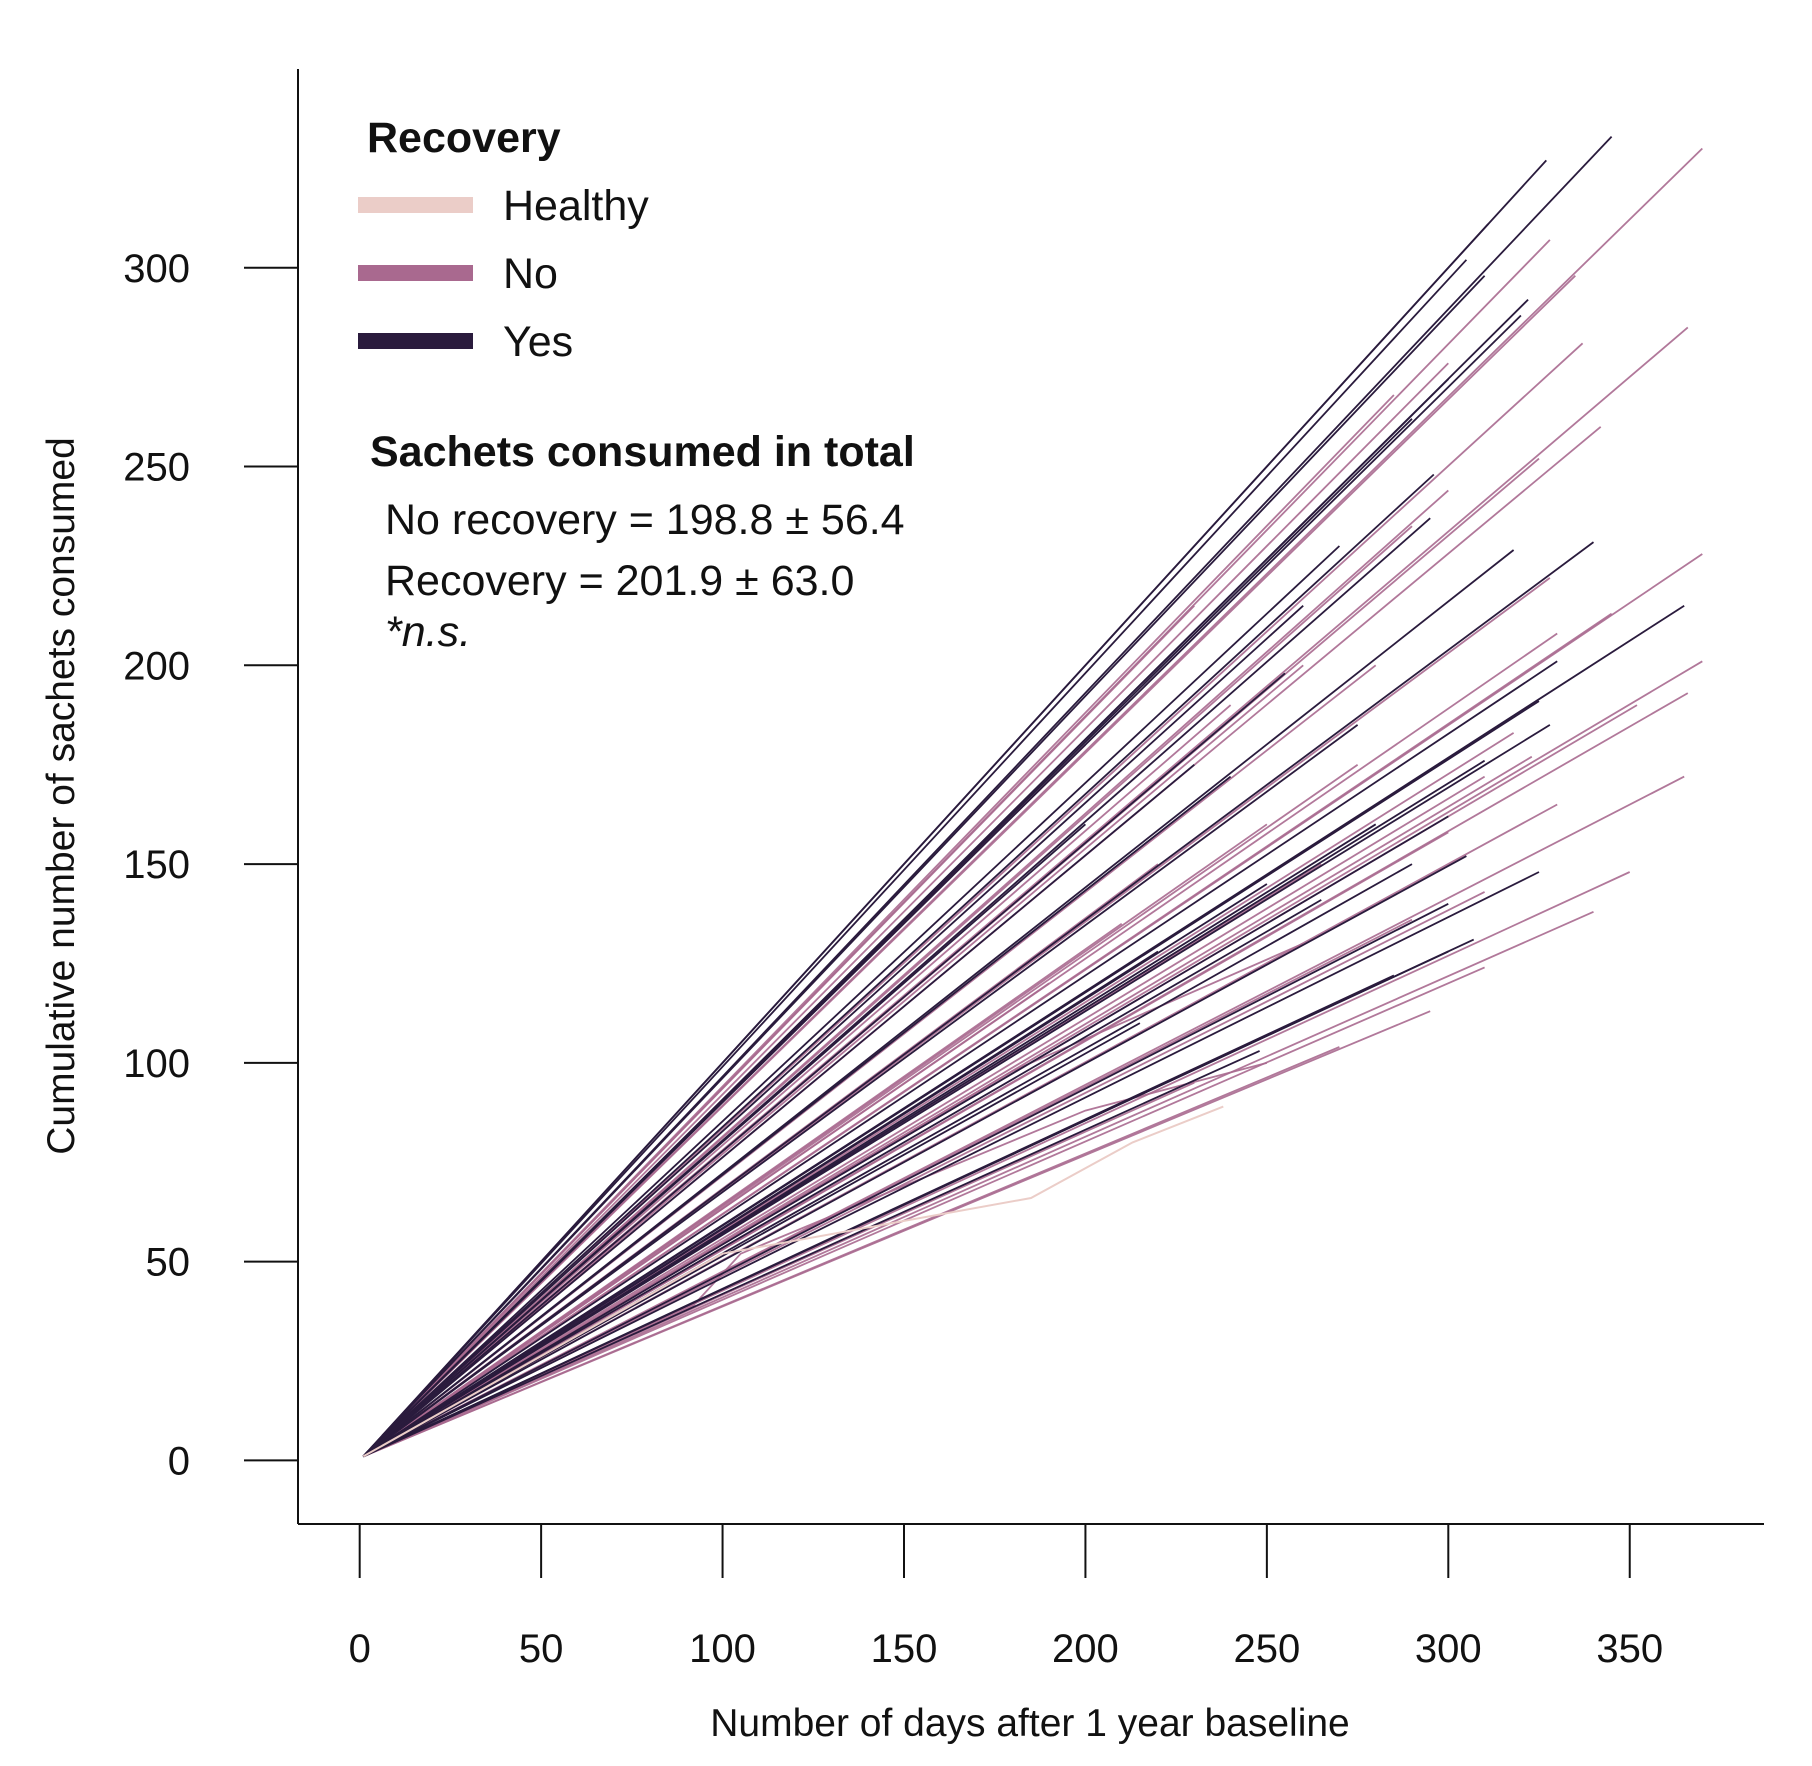  I want to click on x-axis-title: Number of days after 1 year baseline, so click(1030, 1723).